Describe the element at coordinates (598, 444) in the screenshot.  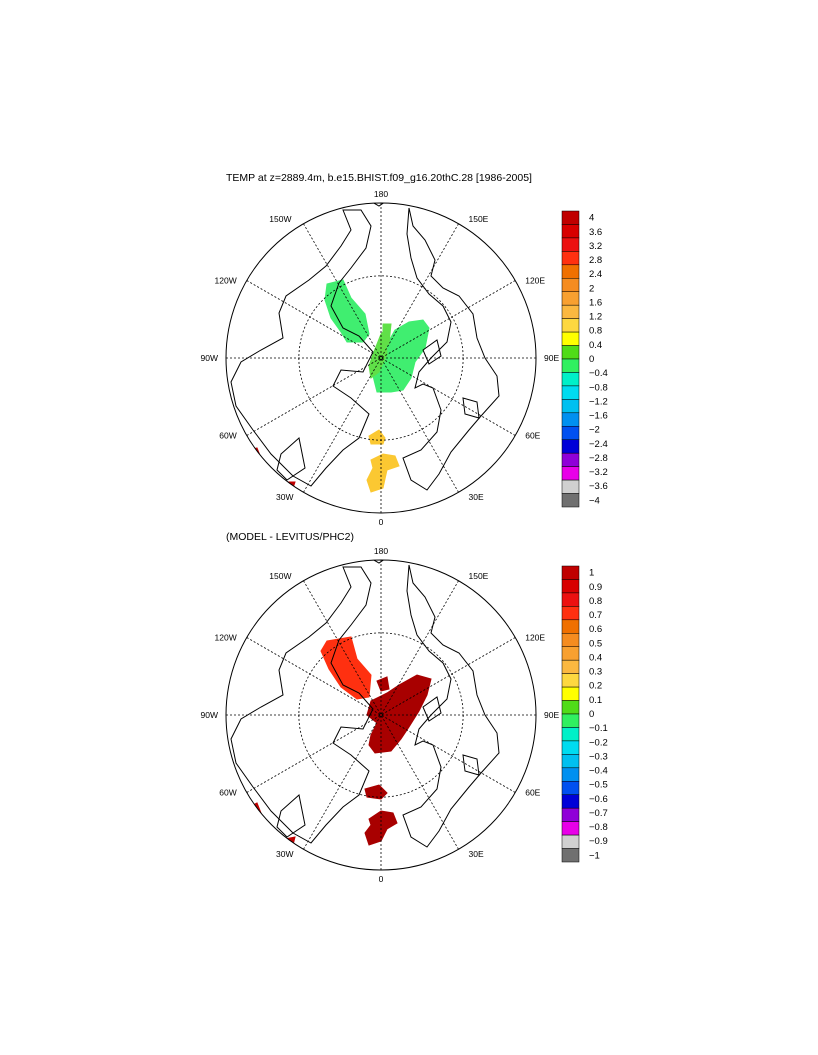
I see `colorbar-label: −2.4` at that location.